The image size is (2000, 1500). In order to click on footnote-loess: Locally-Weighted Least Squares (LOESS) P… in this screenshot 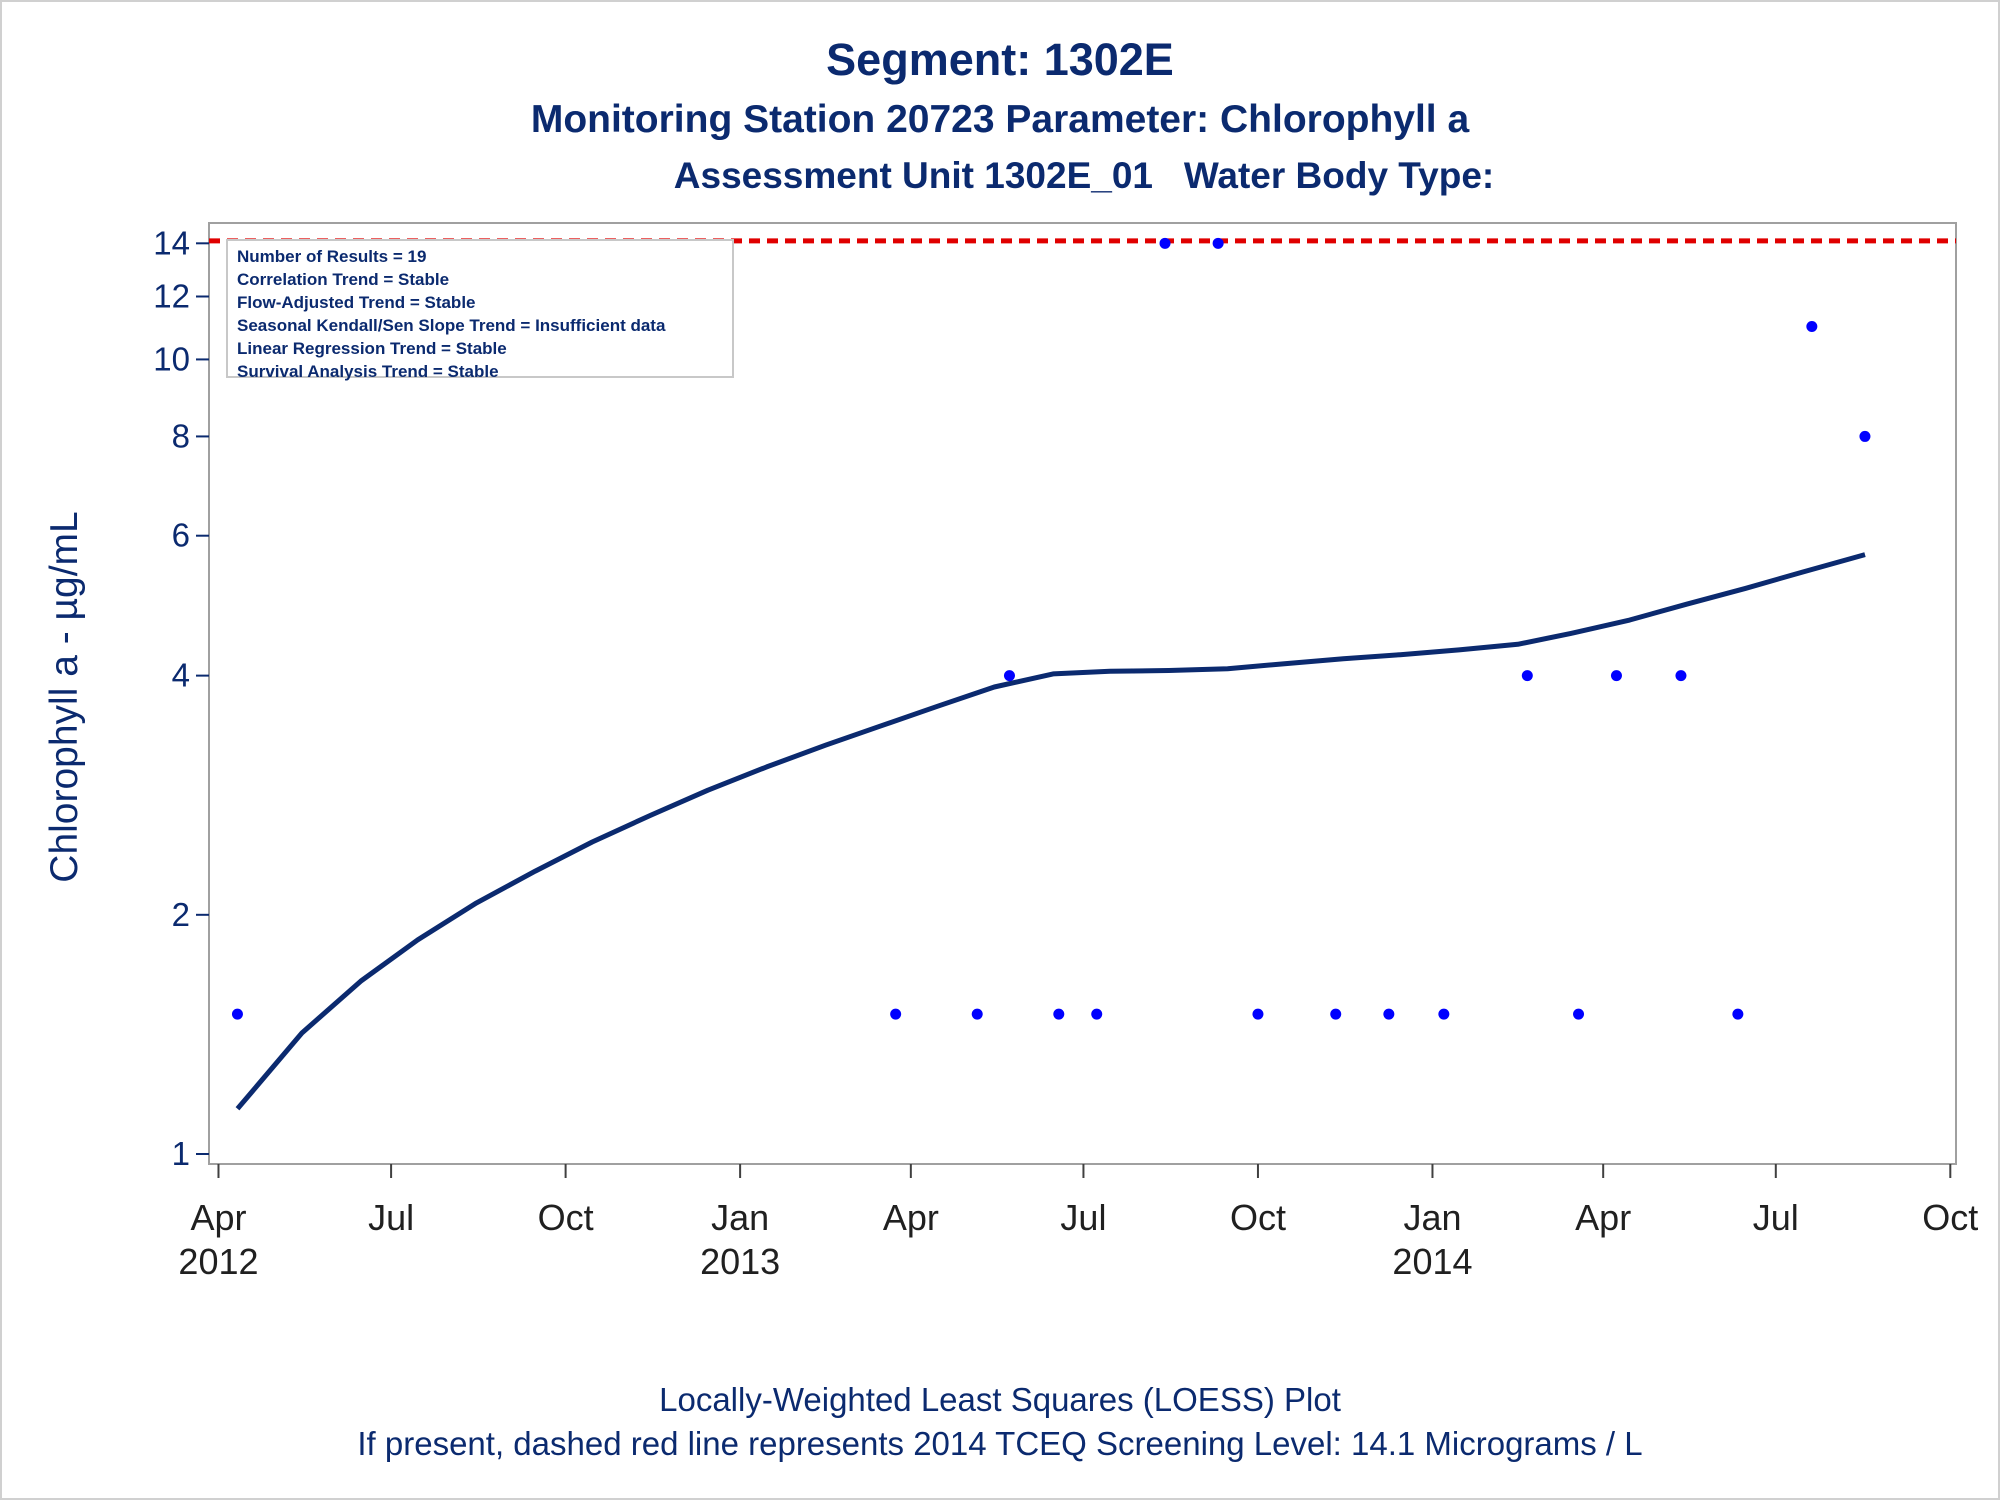, I will do `click(1000, 1399)`.